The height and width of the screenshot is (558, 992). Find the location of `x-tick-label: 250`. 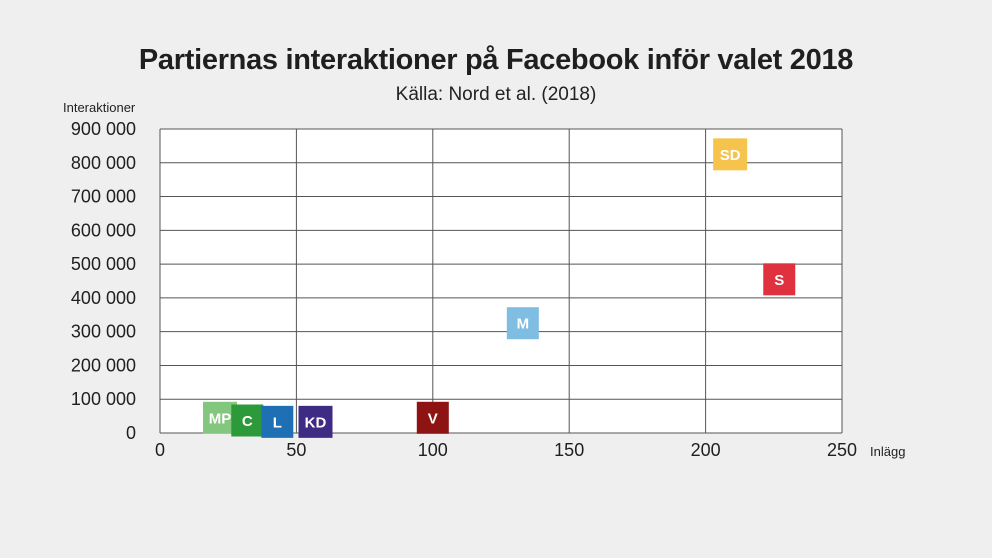

x-tick-label: 250 is located at coordinates (842, 450).